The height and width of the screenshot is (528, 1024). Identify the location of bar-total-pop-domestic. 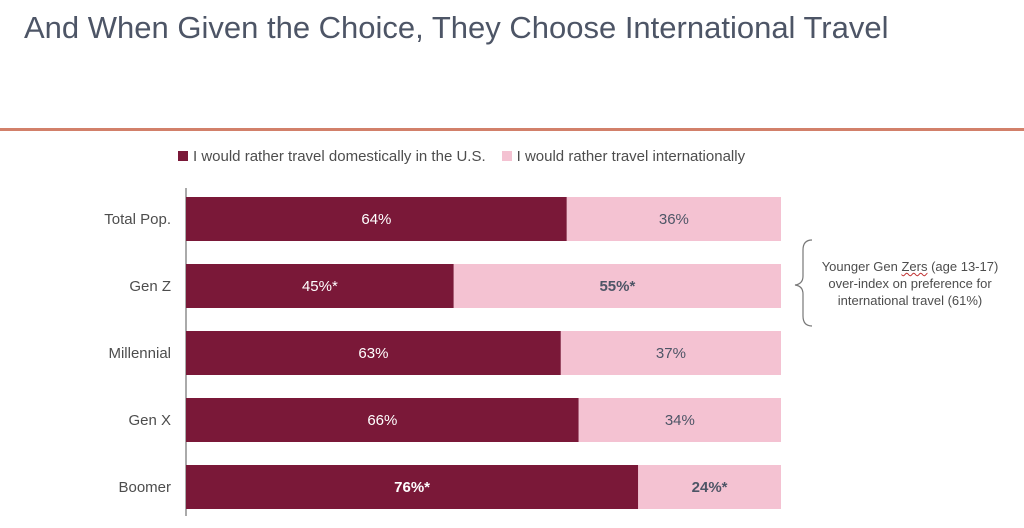
(376, 219).